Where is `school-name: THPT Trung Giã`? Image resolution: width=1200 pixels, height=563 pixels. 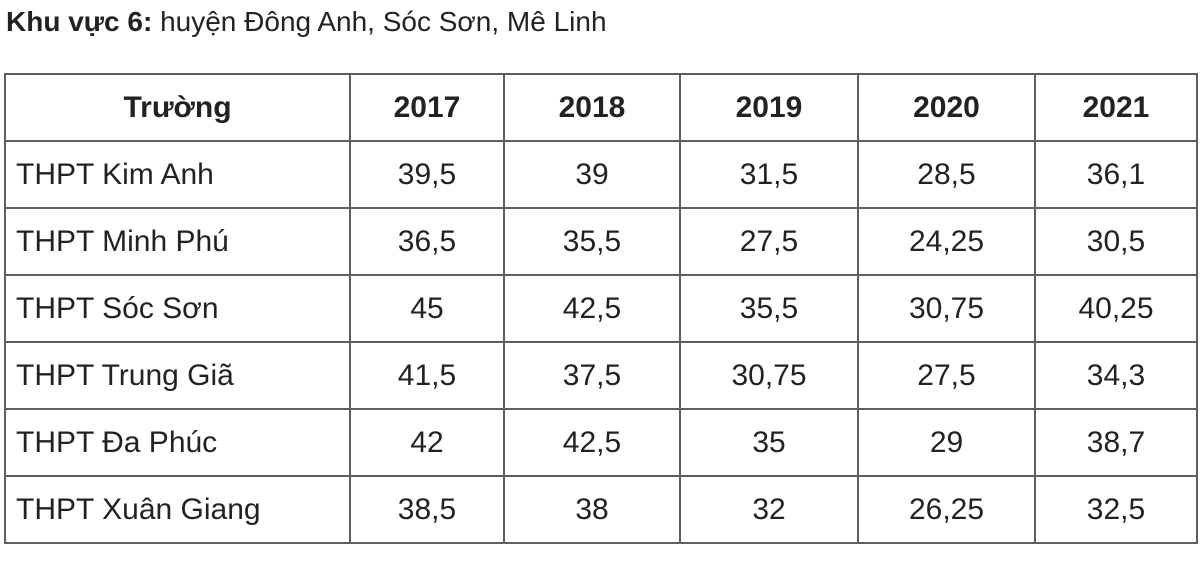 school-name: THPT Trung Giã is located at coordinates (177, 375).